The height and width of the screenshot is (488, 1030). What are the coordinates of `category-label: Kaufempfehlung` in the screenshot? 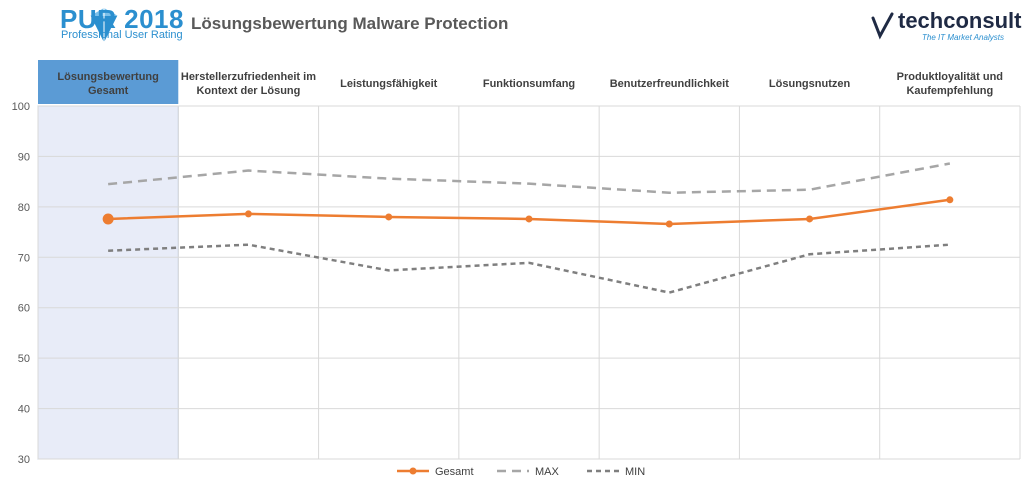 It's located at (949, 91).